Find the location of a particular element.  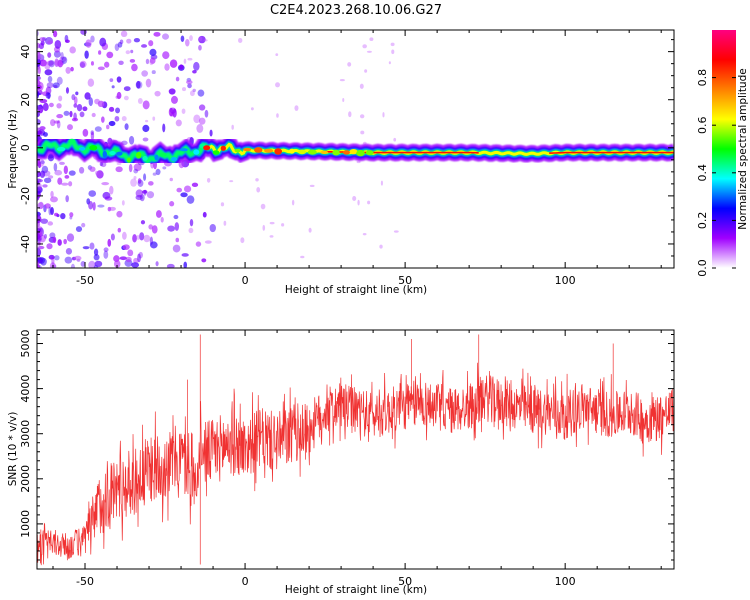

spectrogram-x-tick-label: -50 is located at coordinates (85, 280).